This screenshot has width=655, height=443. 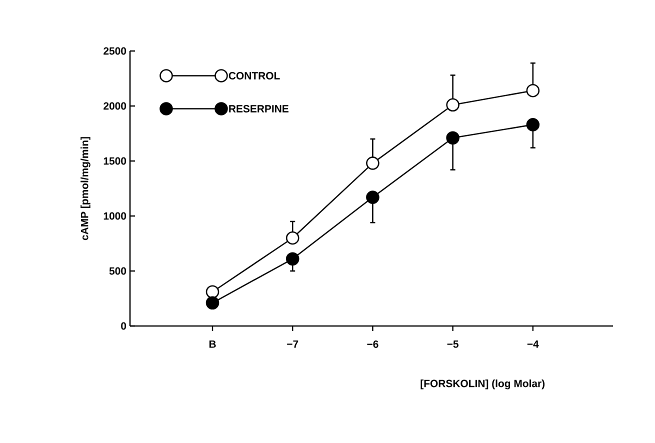 I want to click on y-tick-label: 500, so click(x=117, y=271).